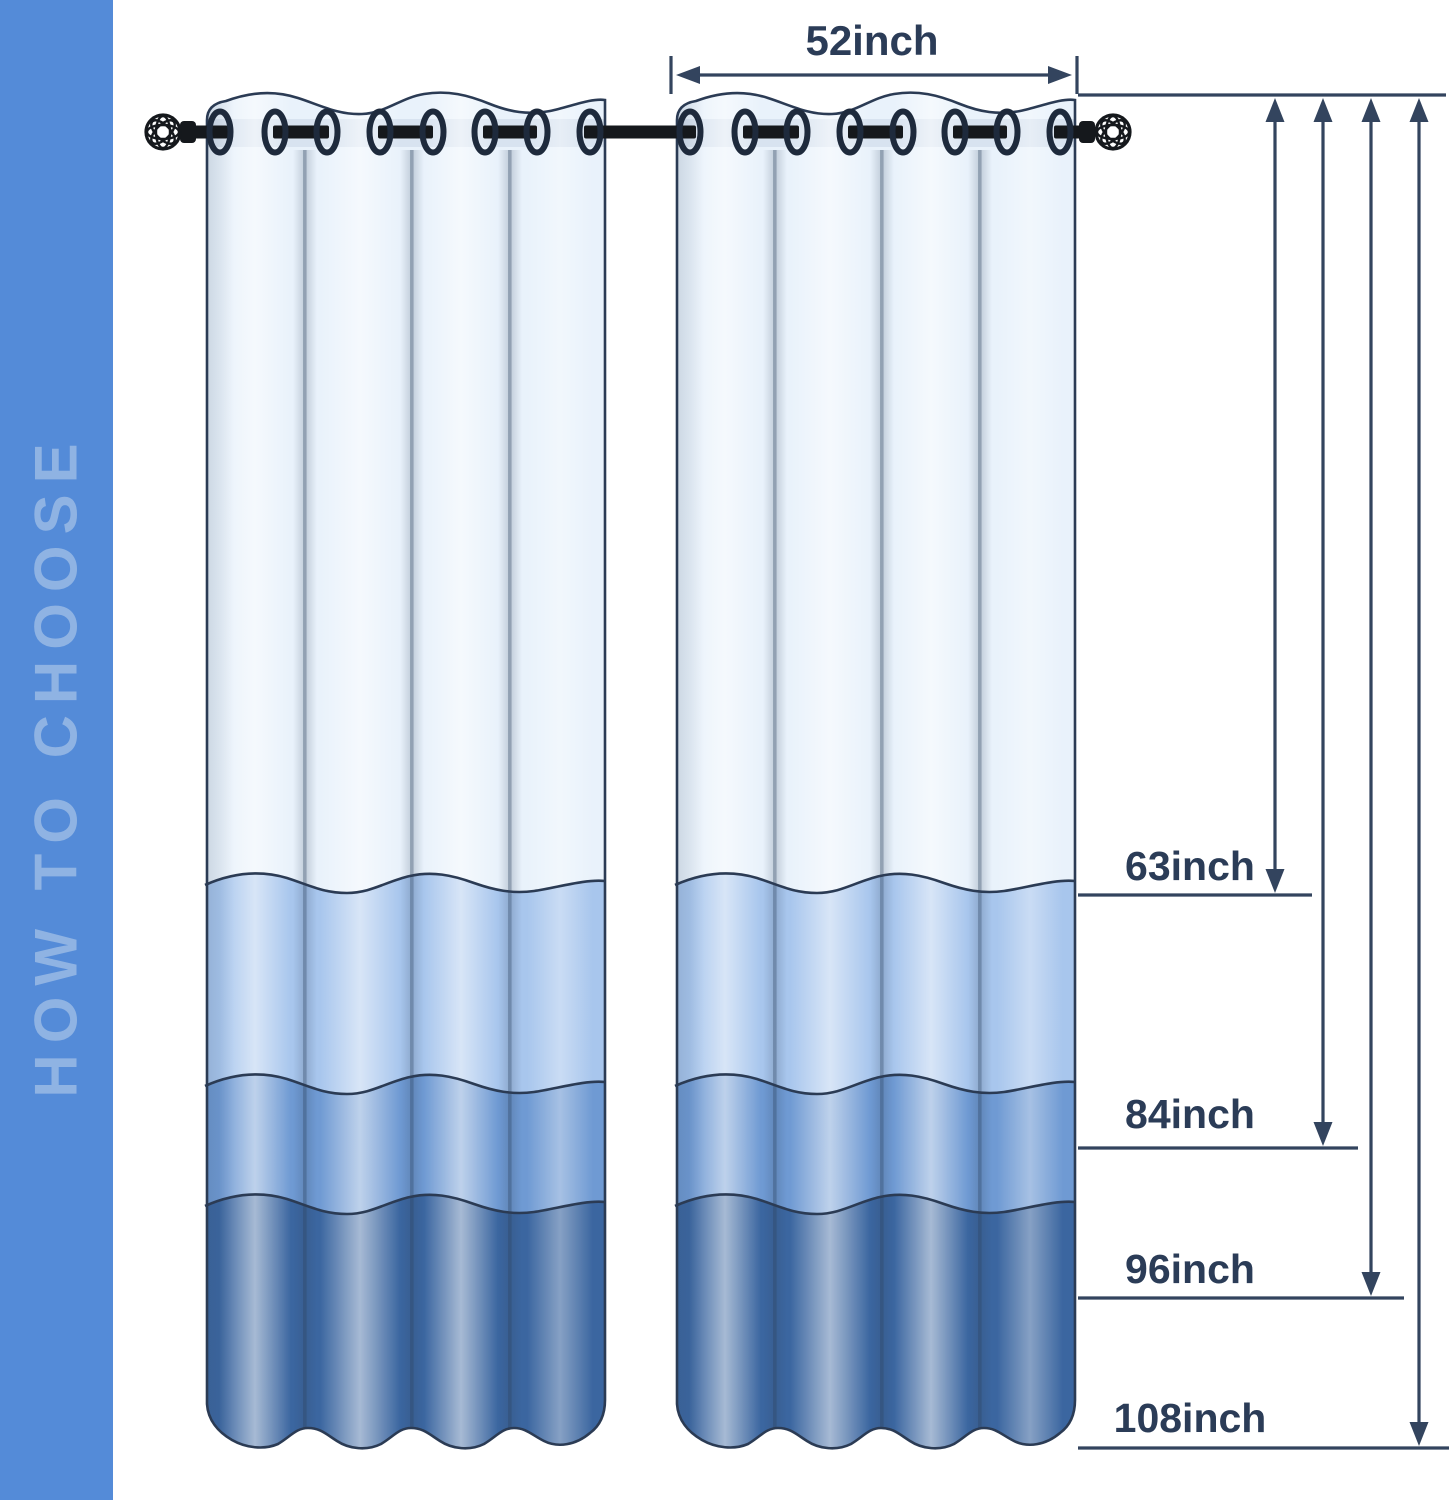 The image size is (1451, 1500). I want to click on width-measurement-label: 52inch, so click(872, 40).